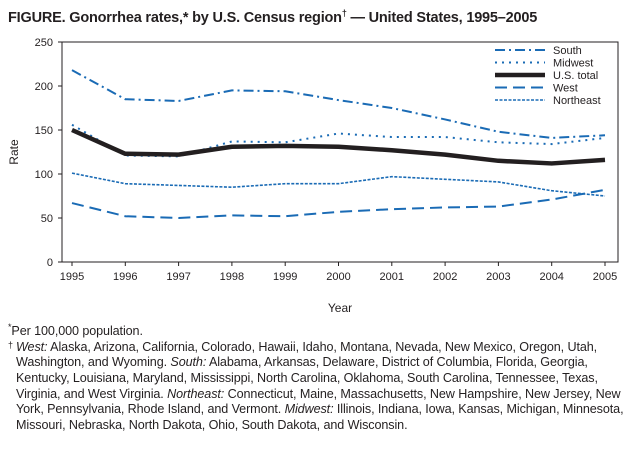  Describe the element at coordinates (125, 277) in the screenshot. I see `x-tick-label: 1996` at that location.